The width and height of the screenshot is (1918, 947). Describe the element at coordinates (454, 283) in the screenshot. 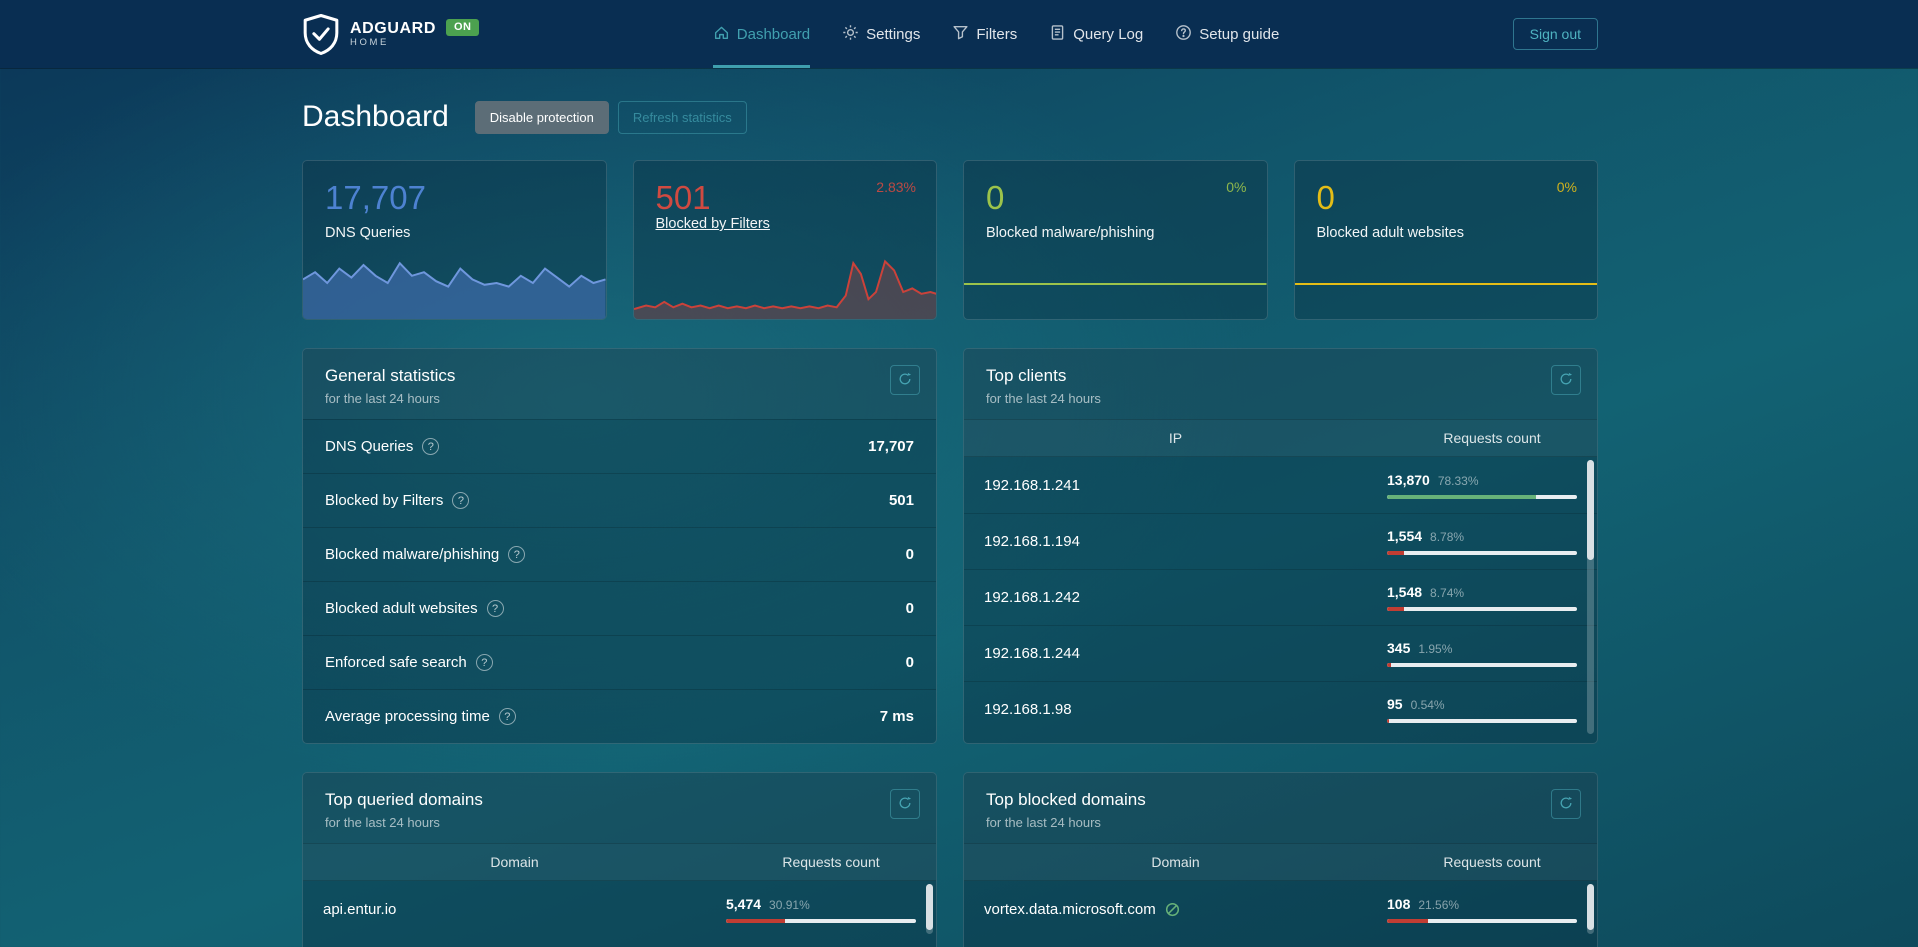

I see `dns-queries-sparkline` at that location.